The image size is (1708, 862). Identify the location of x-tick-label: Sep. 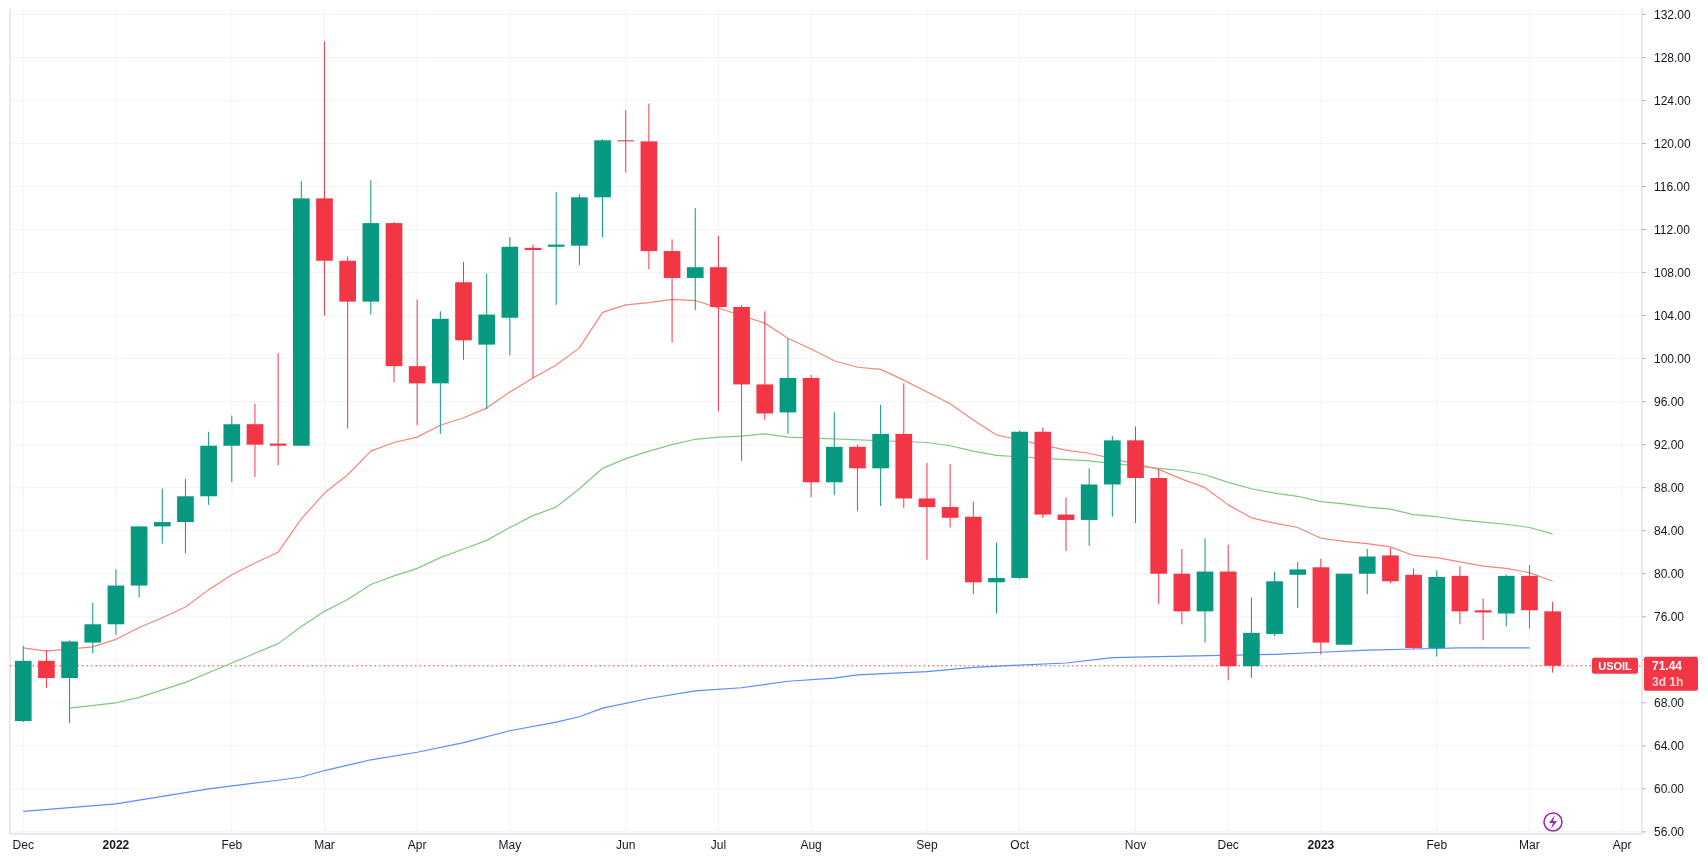
(927, 845).